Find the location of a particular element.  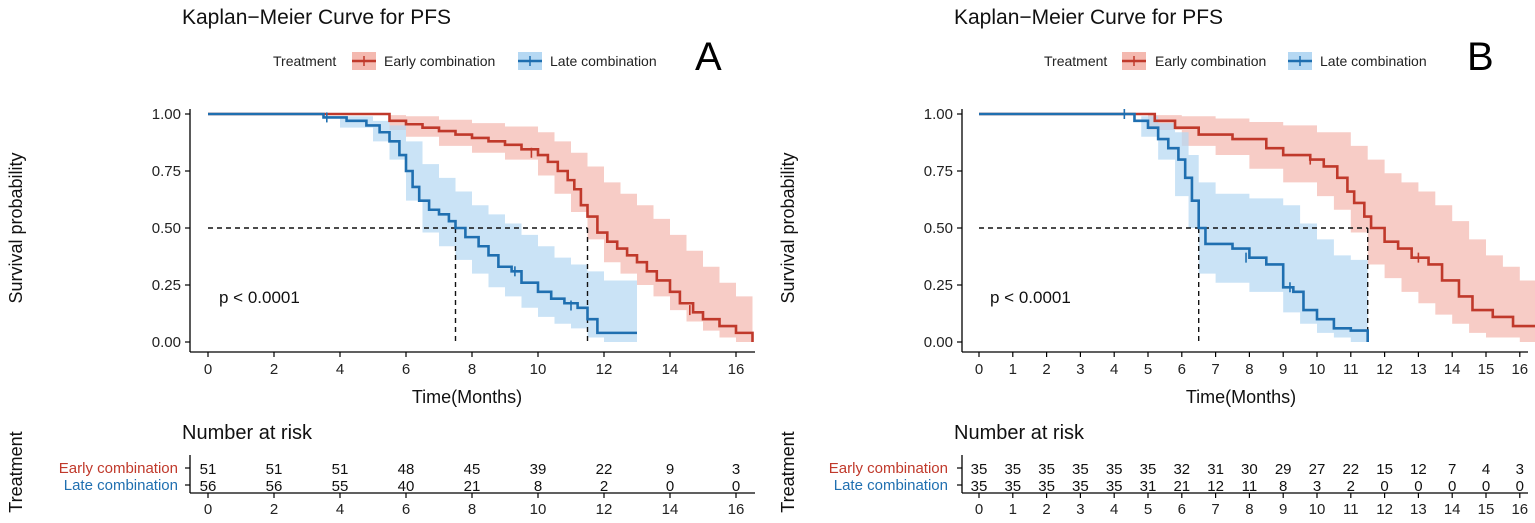

risk-count: 30 is located at coordinates (1249, 469).